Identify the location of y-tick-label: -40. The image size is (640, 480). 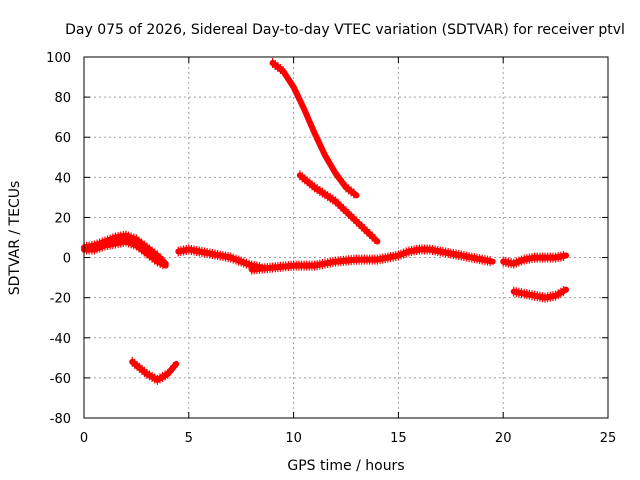
(60, 339).